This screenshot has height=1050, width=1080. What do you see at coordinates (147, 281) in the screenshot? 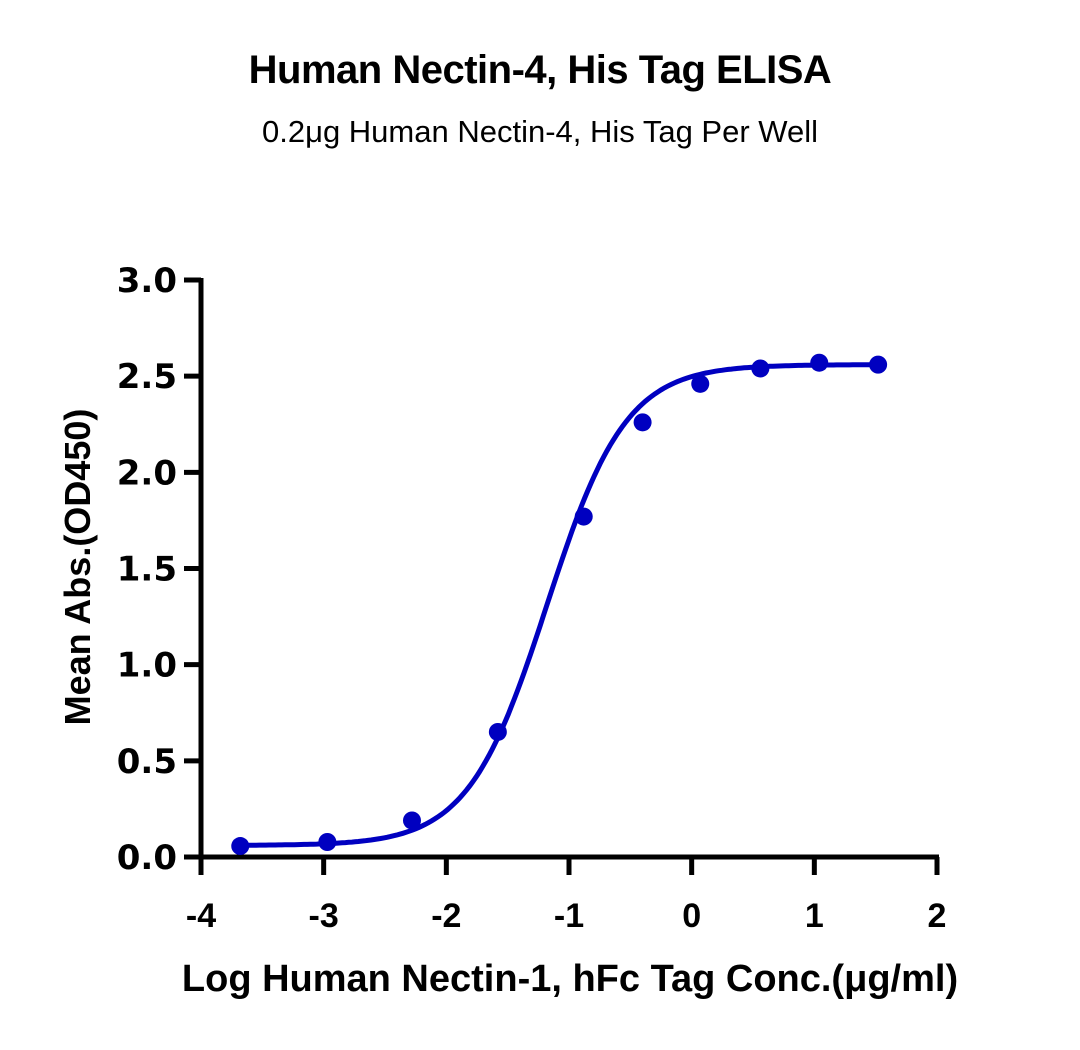
I see `y-tick-label: 3.0` at bounding box center [147, 281].